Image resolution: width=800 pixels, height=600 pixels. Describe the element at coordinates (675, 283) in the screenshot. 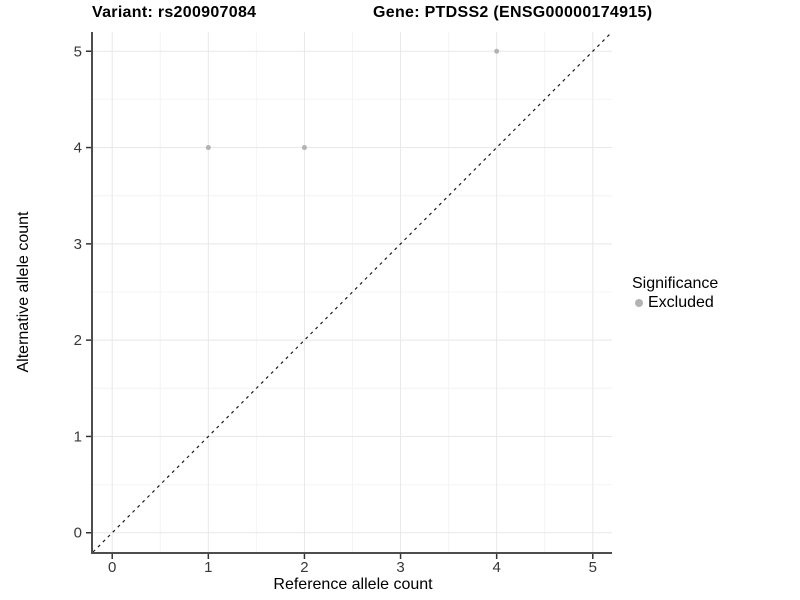

I see `legend-title: Significance` at that location.